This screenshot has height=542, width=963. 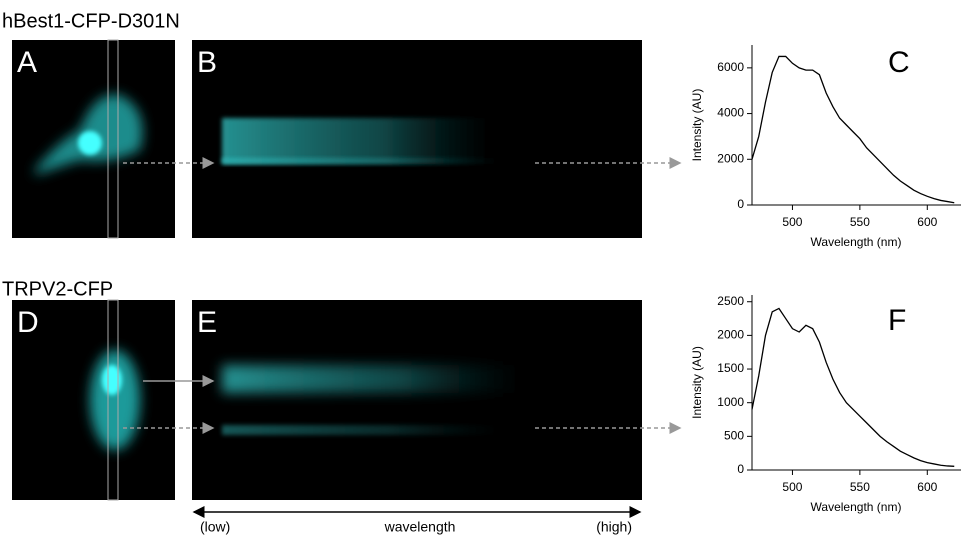 What do you see at coordinates (215, 527) in the screenshot?
I see `caption: (low)` at bounding box center [215, 527].